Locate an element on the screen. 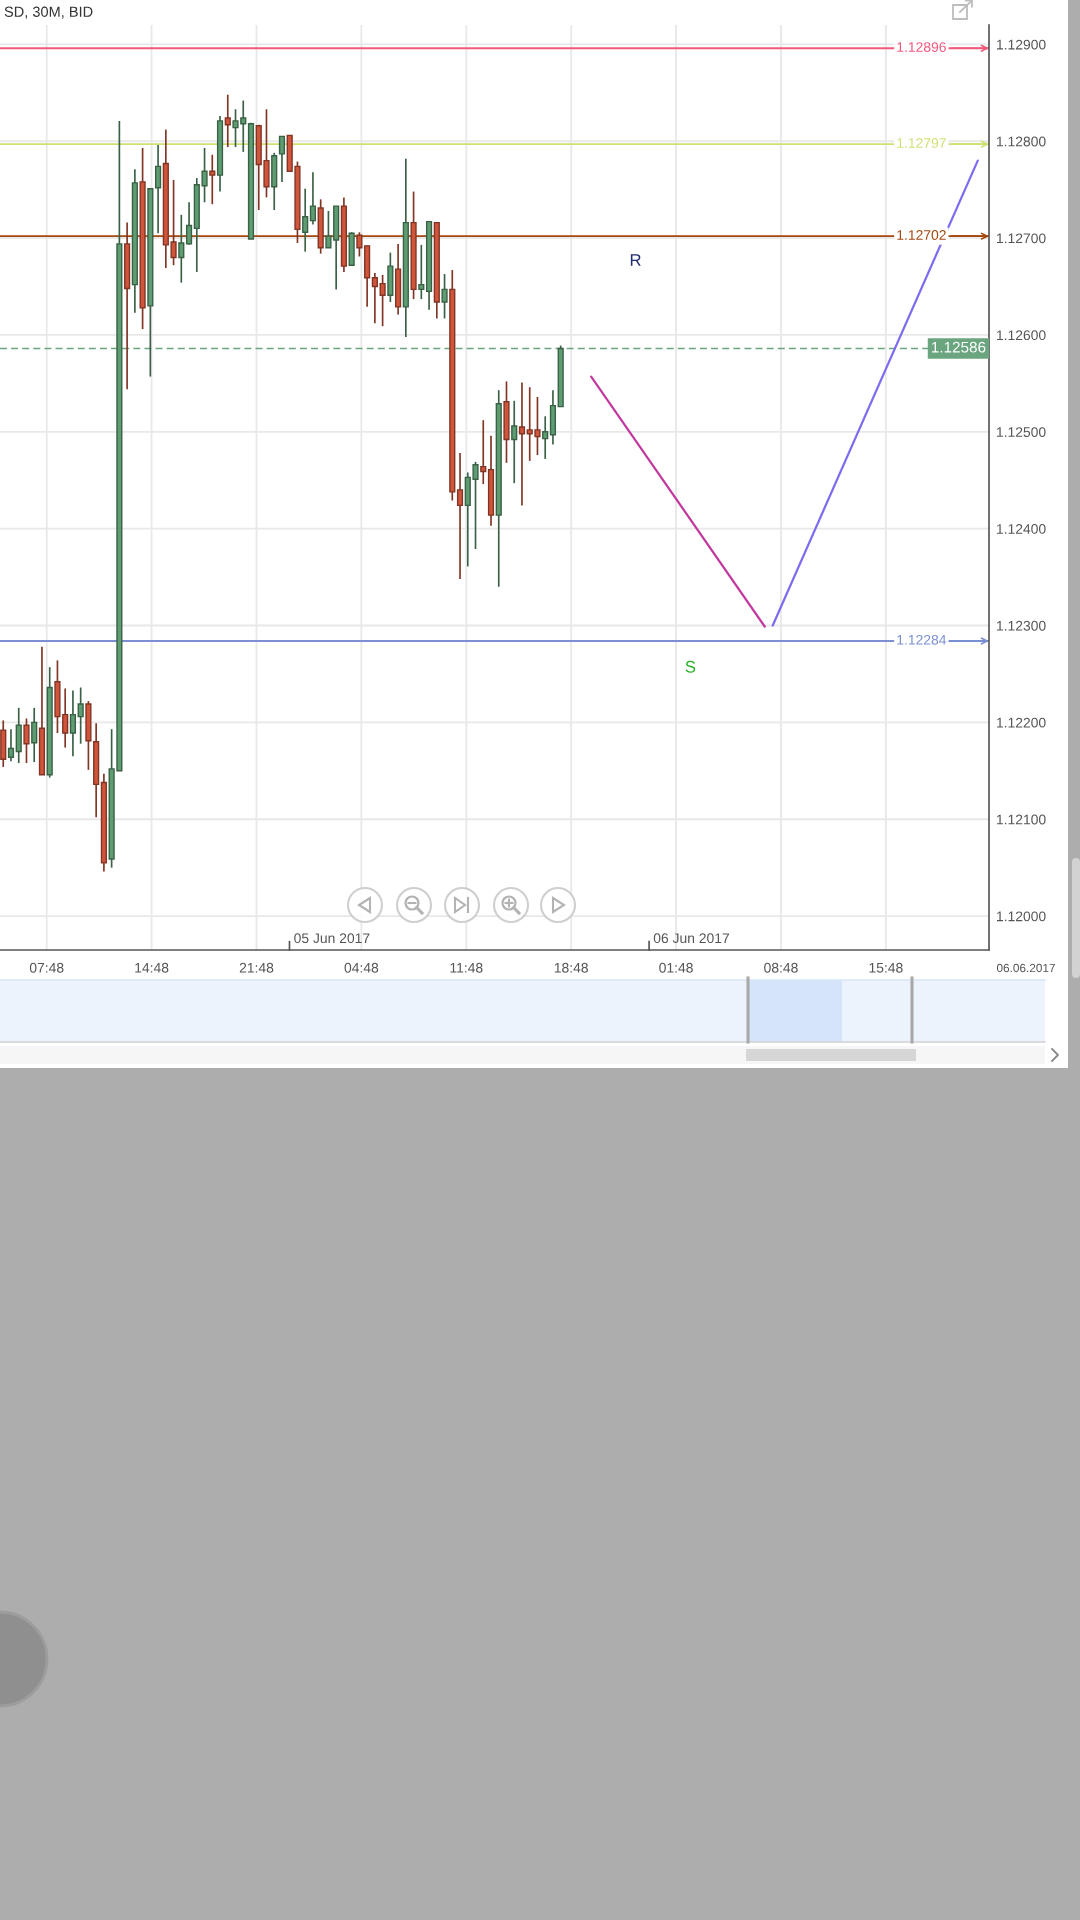 This screenshot has height=1920, width=1080. annotation: R is located at coordinates (635, 260).